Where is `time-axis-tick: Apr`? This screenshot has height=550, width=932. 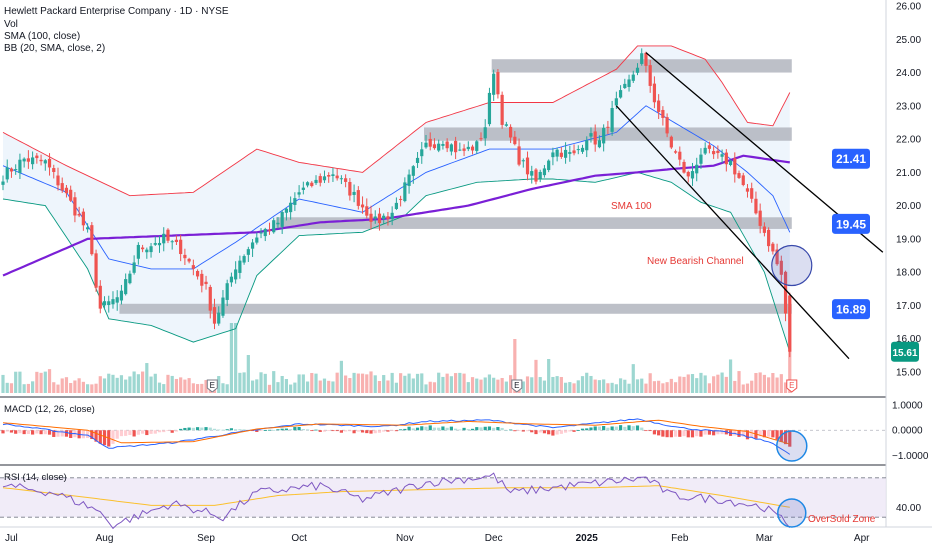 time-axis-tick: Apr is located at coordinates (862, 538).